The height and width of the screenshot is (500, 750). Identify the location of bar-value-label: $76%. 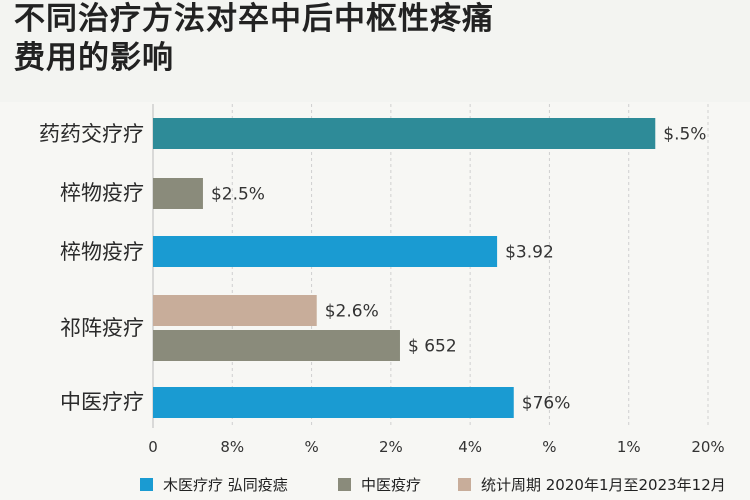
(546, 404).